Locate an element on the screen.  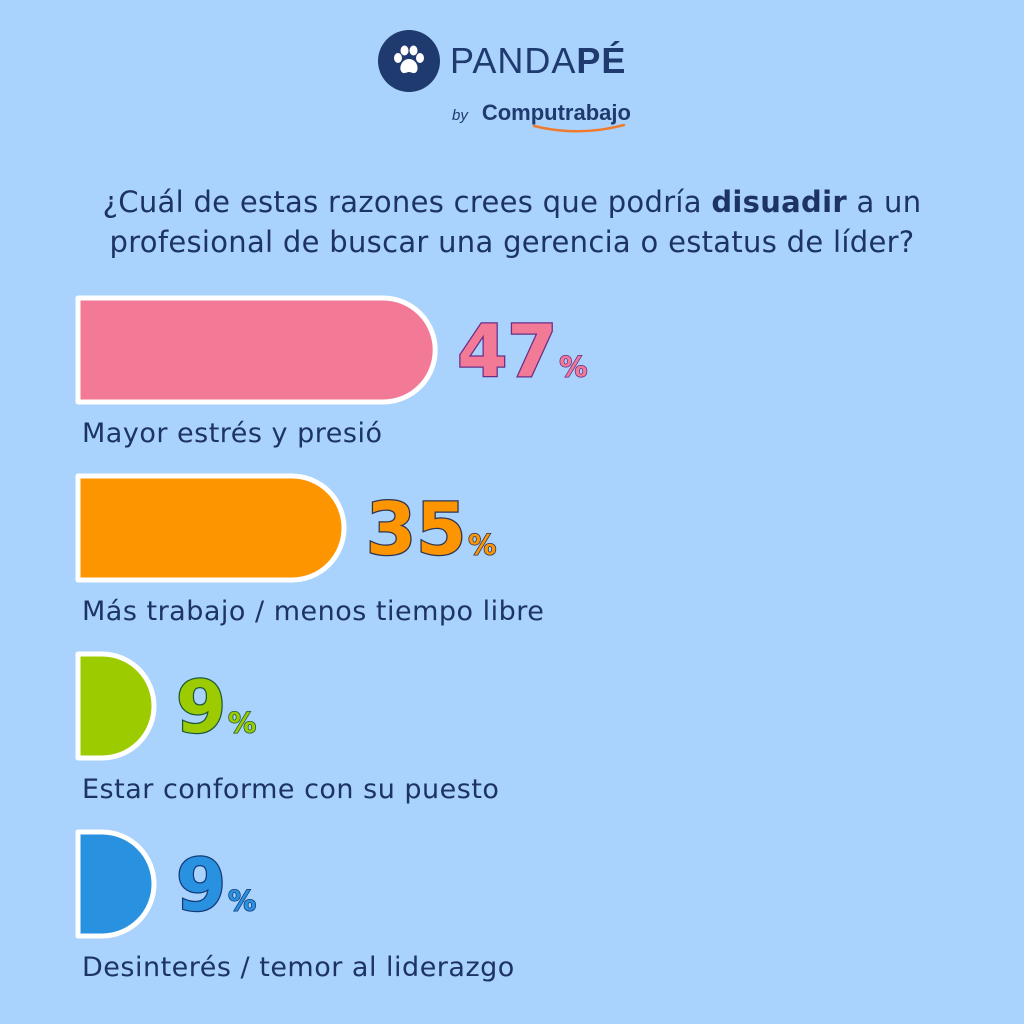
brand-name-light: PANDA is located at coordinates (513, 60).